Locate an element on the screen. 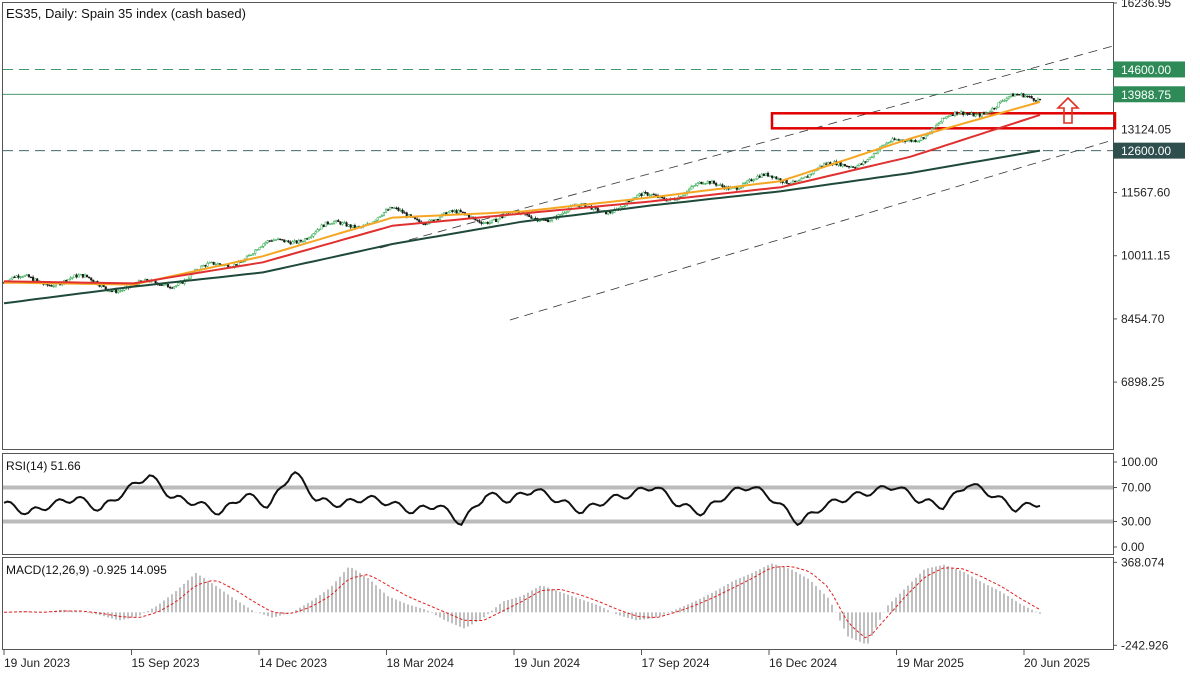 Image resolution: width=1200 pixels, height=675 pixels. level-label-box is located at coordinates (1149, 69).